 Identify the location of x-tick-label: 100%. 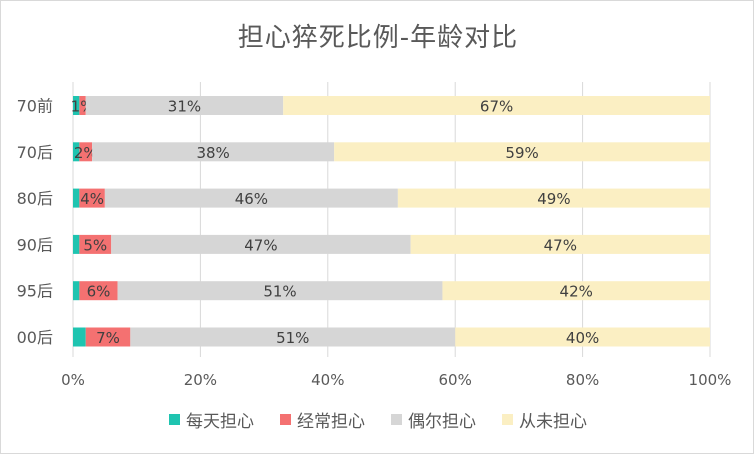
(710, 380).